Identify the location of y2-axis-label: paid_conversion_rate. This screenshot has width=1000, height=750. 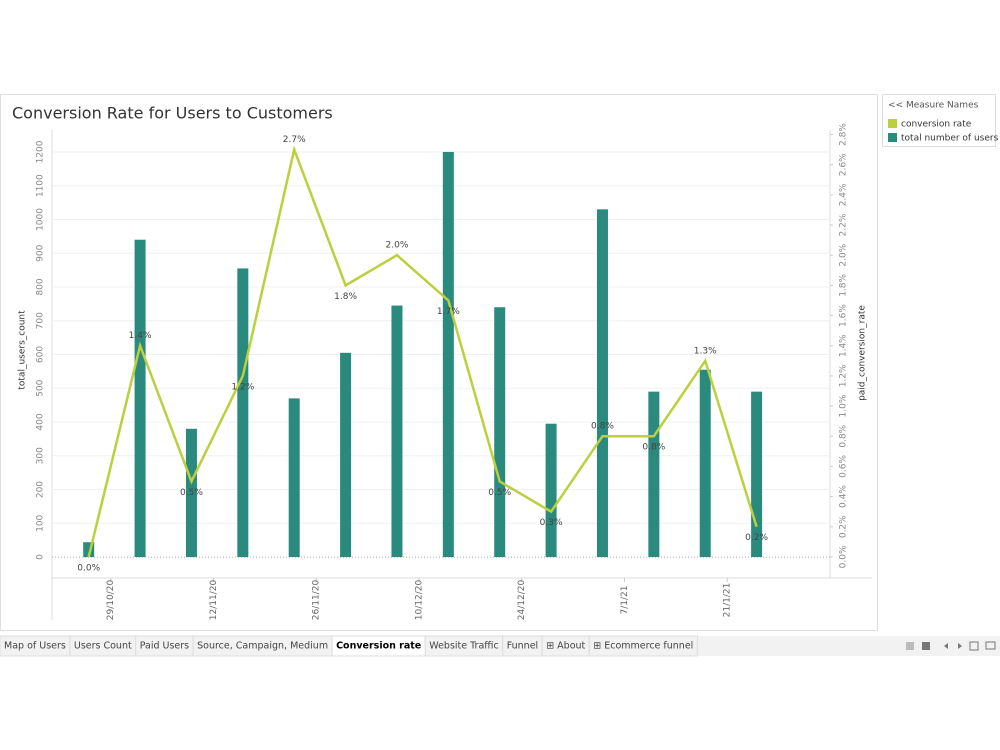
(863, 353).